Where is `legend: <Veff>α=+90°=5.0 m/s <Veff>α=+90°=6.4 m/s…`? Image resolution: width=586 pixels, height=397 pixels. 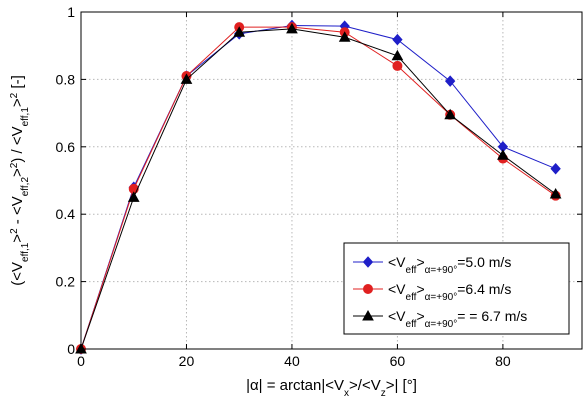
legend: <Veff>α=+90°=5.0 m/s <Veff>α=+90°=6.4 m/s… is located at coordinates (456, 288).